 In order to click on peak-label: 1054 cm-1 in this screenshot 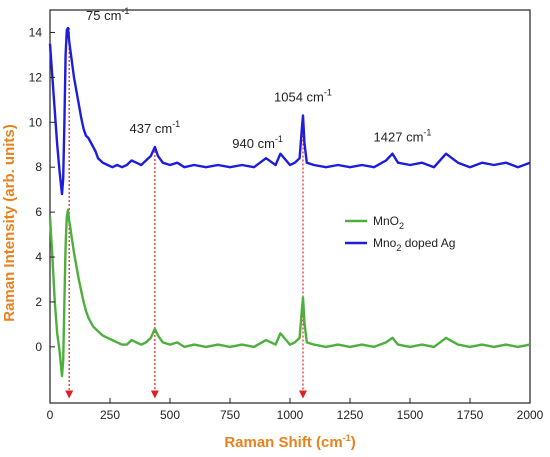, I will do `click(303, 96)`.